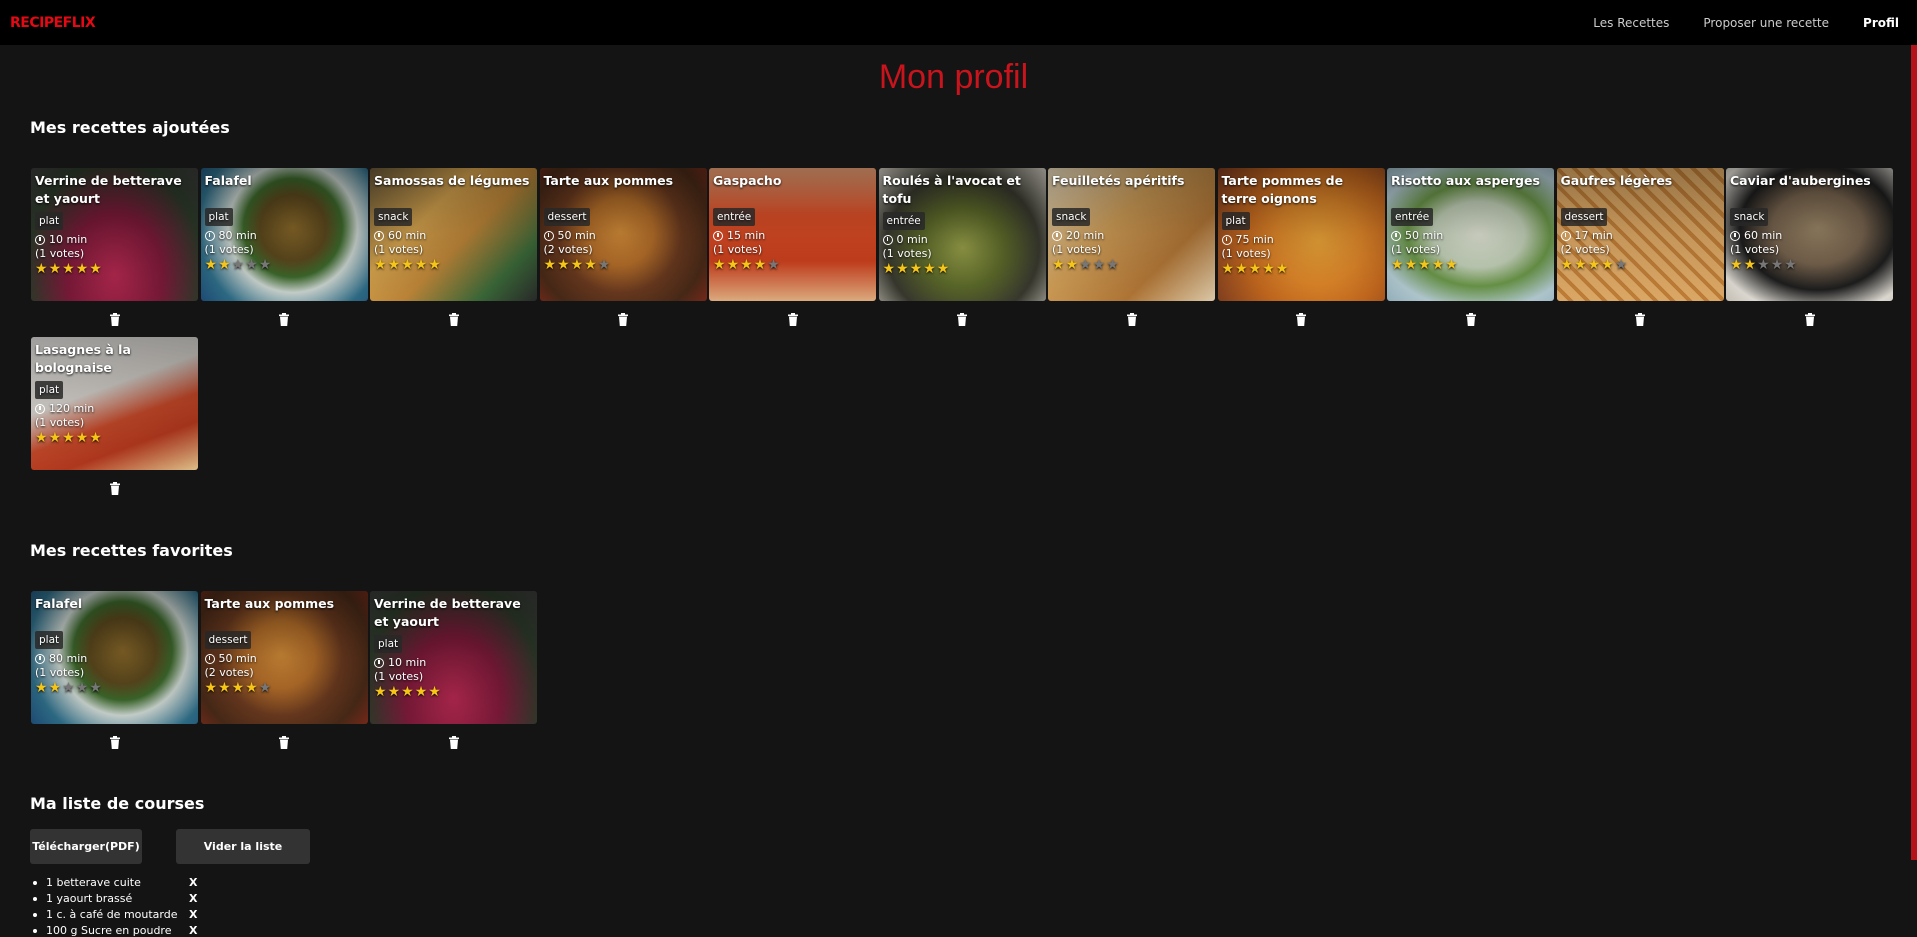 Image resolution: width=1917 pixels, height=937 pixels. I want to click on card-overlay, so click(453, 234).